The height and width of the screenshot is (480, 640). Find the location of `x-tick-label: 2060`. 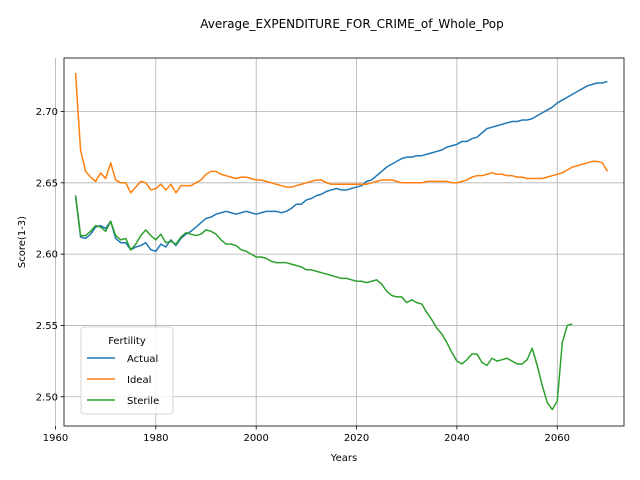

x-tick-label: 2060 is located at coordinates (557, 438).